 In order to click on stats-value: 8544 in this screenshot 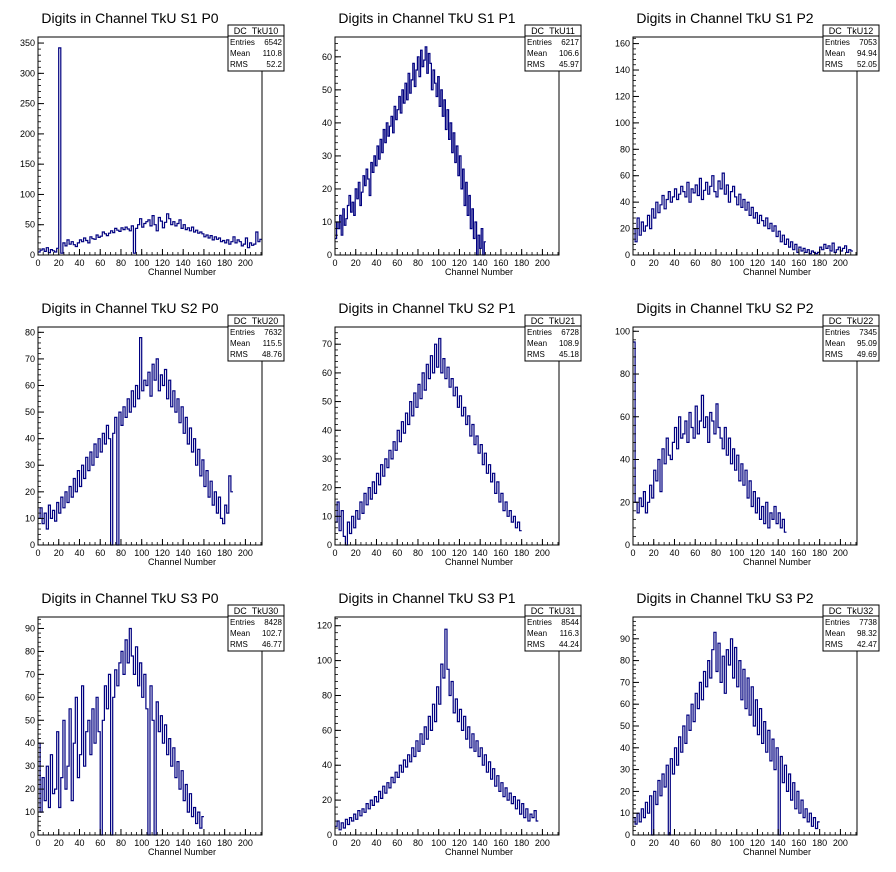, I will do `click(570, 622)`.